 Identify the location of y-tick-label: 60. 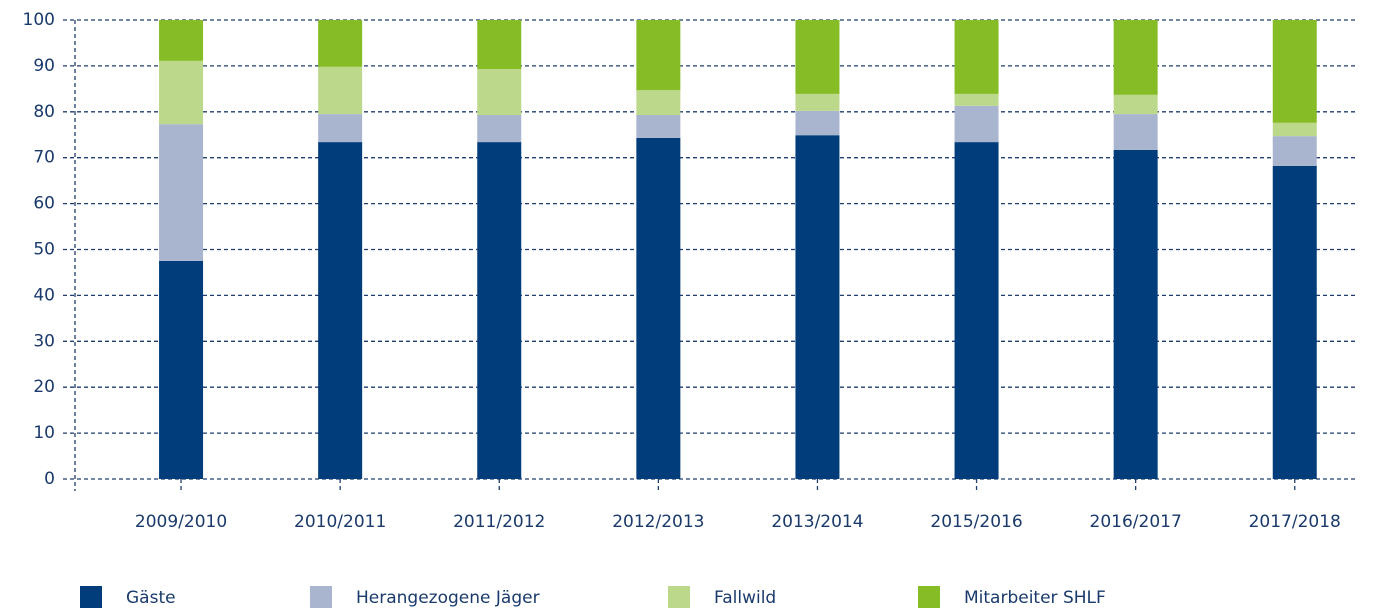
(44, 204).